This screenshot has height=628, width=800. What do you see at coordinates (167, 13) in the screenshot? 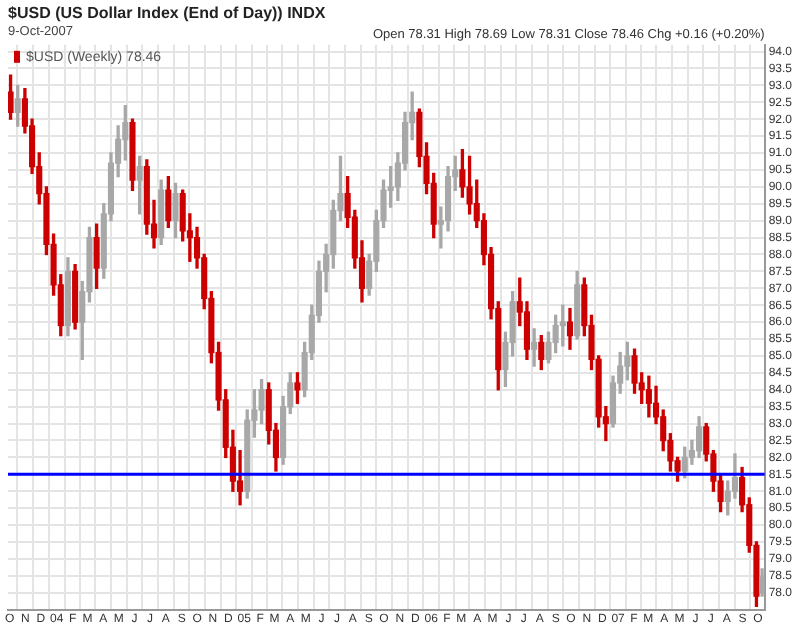
I see `chart-title: $USD (US Dollar Index (End of Day)) INDX` at bounding box center [167, 13].